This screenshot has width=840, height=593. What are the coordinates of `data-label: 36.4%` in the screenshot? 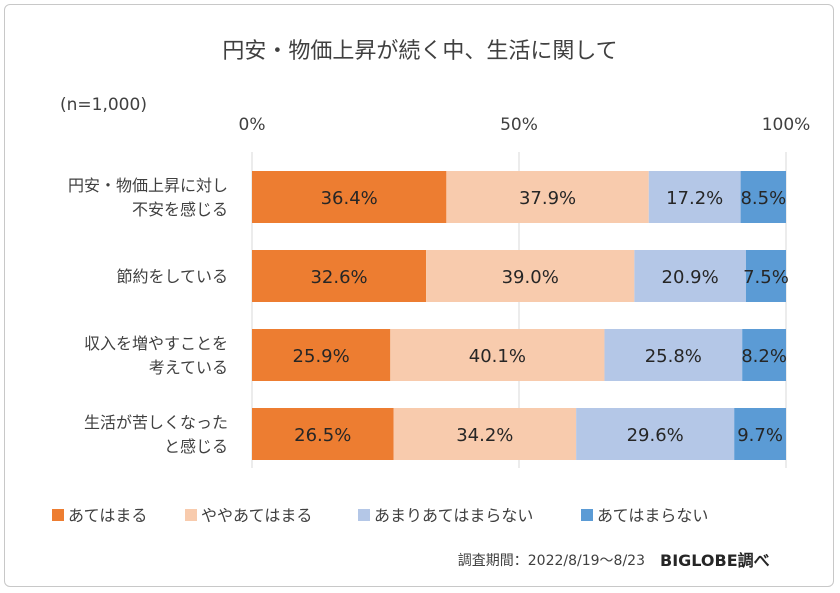 It's located at (349, 198).